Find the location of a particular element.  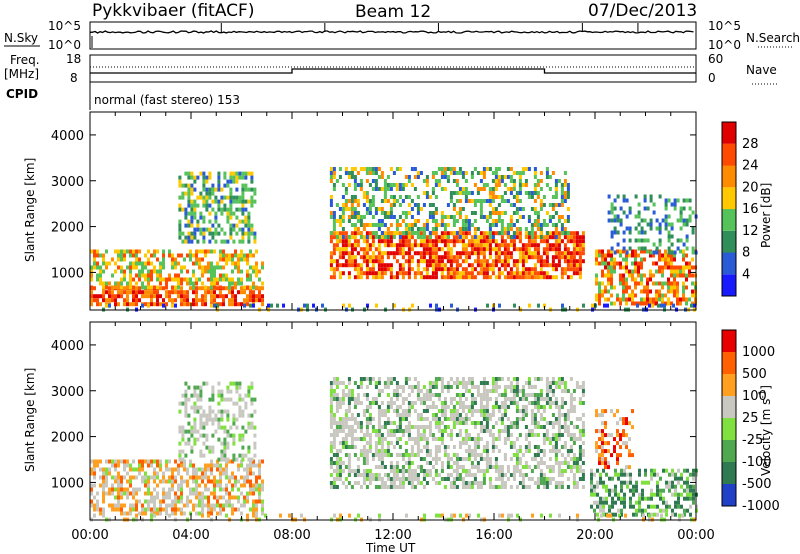

nave-tick-high: 60 is located at coordinates (715, 59).